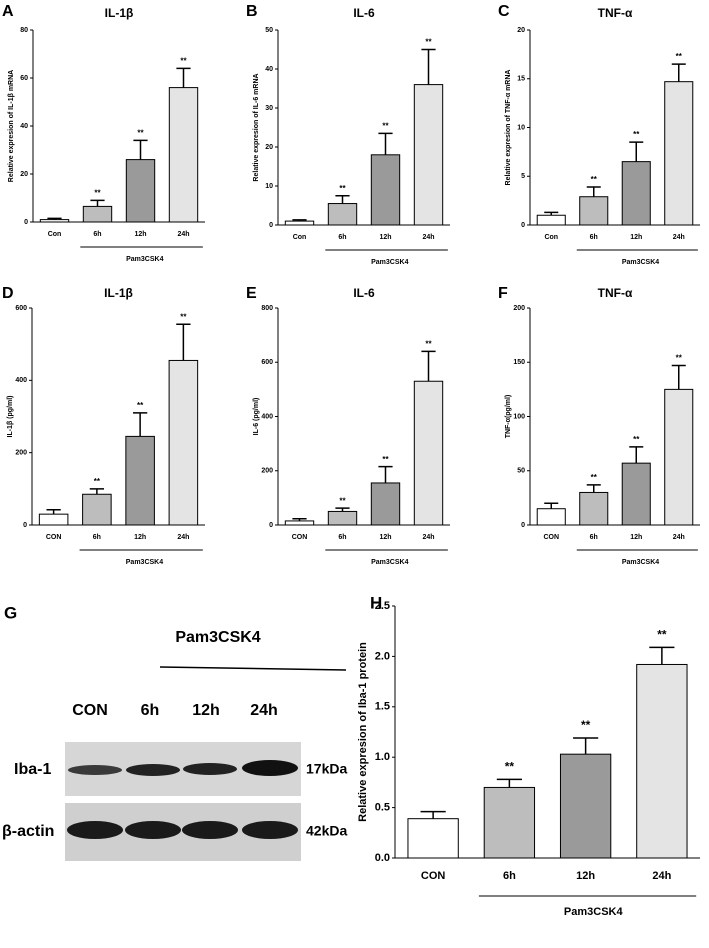 The image size is (709, 948). Describe the element at coordinates (24, 126) in the screenshot. I see `y-tick-label: 40` at that location.